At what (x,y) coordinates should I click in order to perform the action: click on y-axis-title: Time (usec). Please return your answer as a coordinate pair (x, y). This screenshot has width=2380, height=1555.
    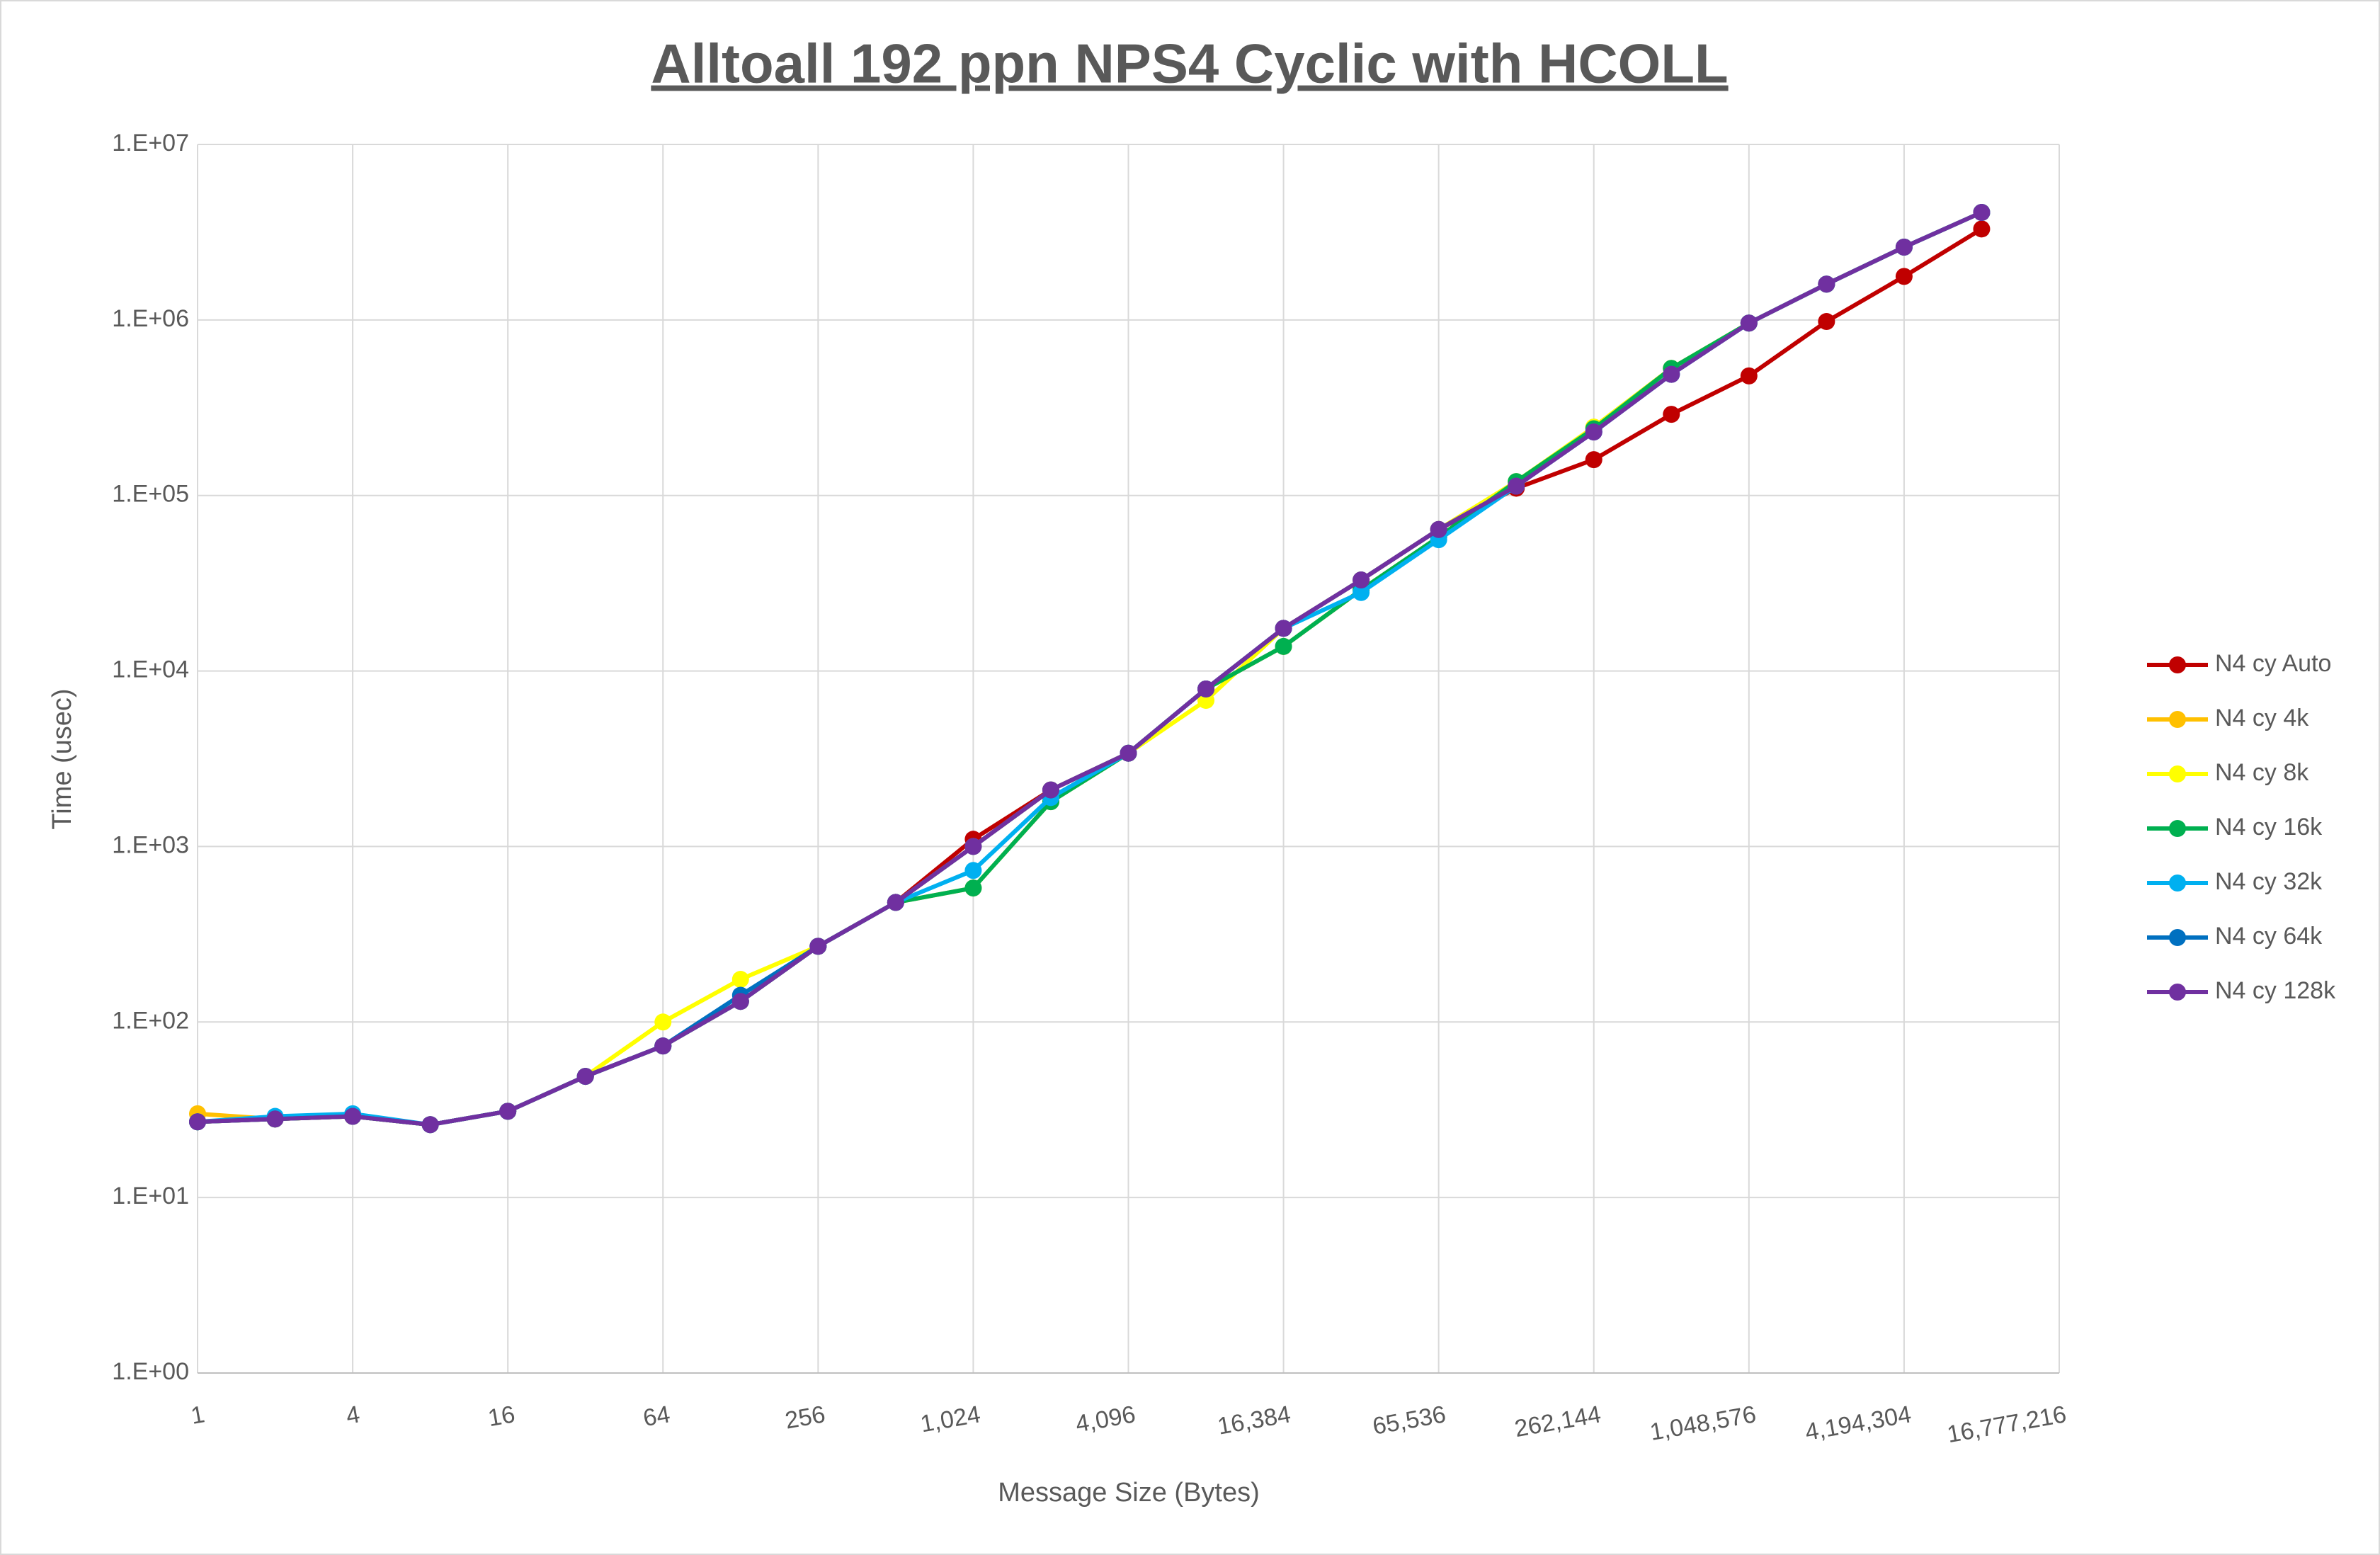
    Looking at the image, I should click on (62, 758).